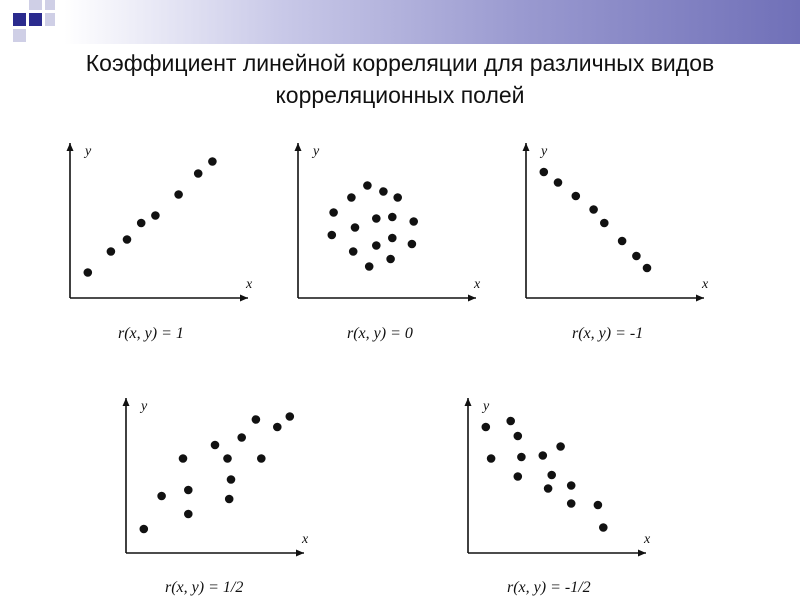  I want to click on correlation-caption: r(x, y) = 1, so click(151, 333).